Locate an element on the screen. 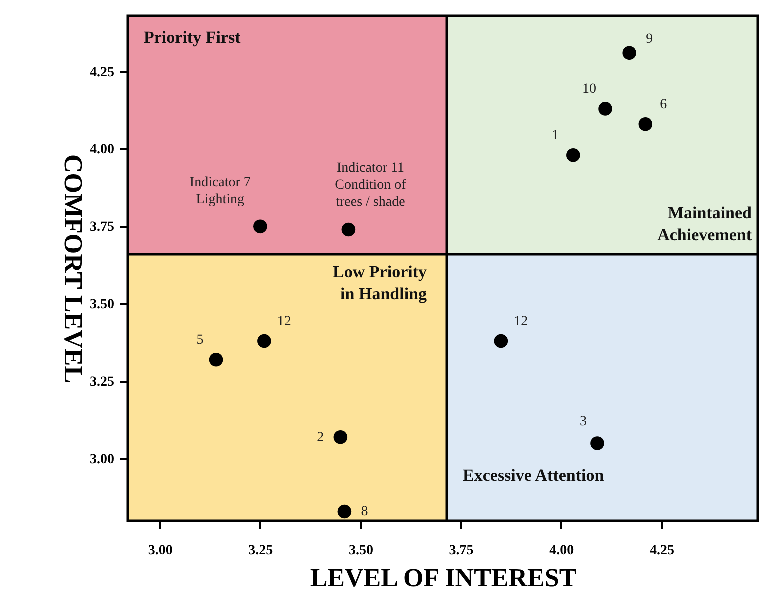 The image size is (771, 606). annotation: 9 is located at coordinates (650, 40).